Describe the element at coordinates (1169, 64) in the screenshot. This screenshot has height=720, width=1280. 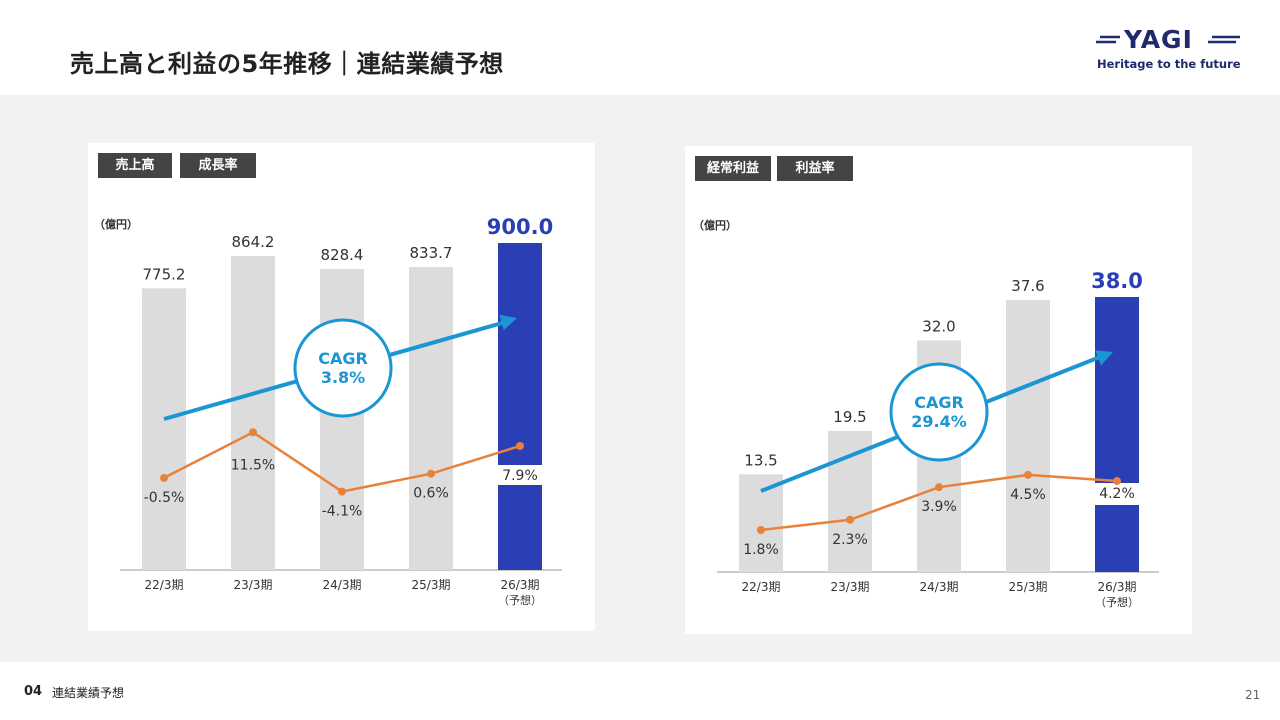
I see `logo-tagline: Heritage to the future` at that location.